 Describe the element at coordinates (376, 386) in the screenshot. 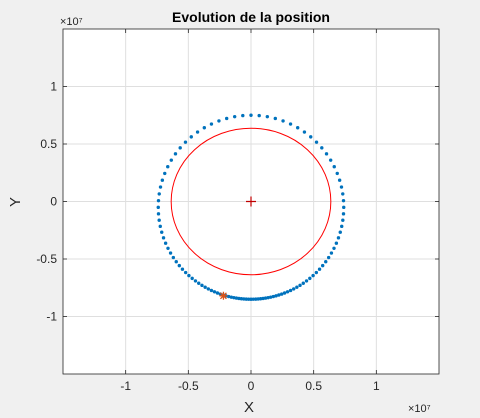

I see `x-tick-label: 1` at that location.